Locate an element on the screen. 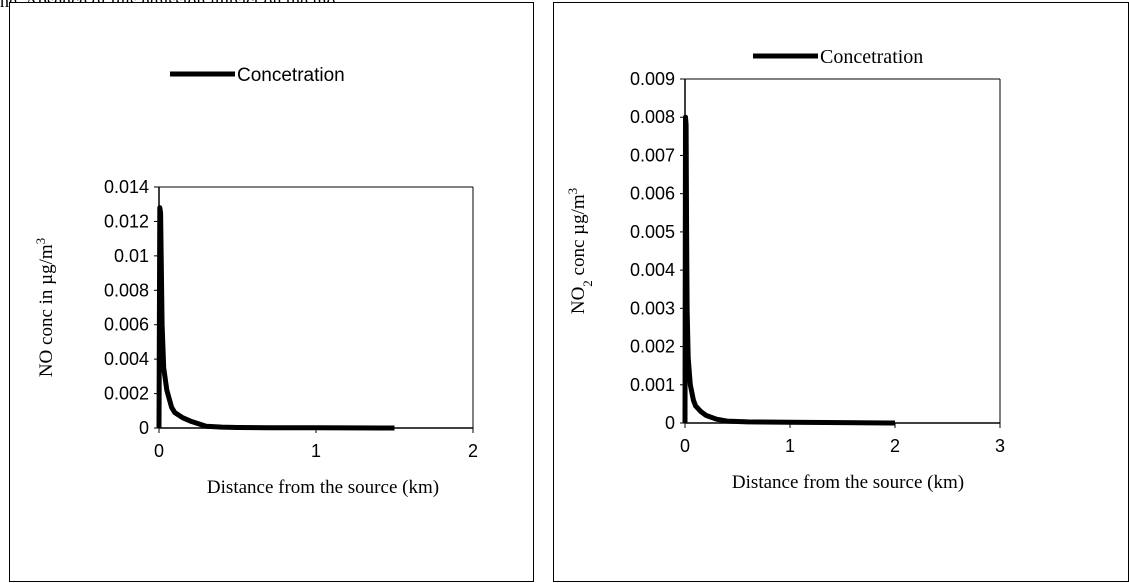  y-tick-label: 0.003 is located at coordinates (652, 308).